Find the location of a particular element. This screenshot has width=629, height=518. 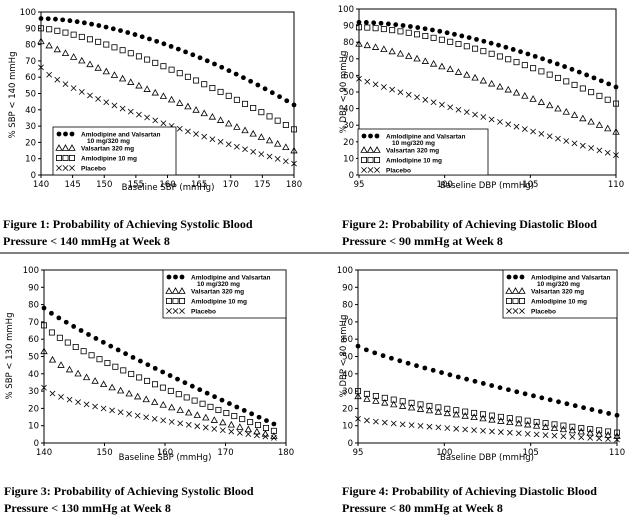

x-tick-label: 170 is located at coordinates (225, 453).